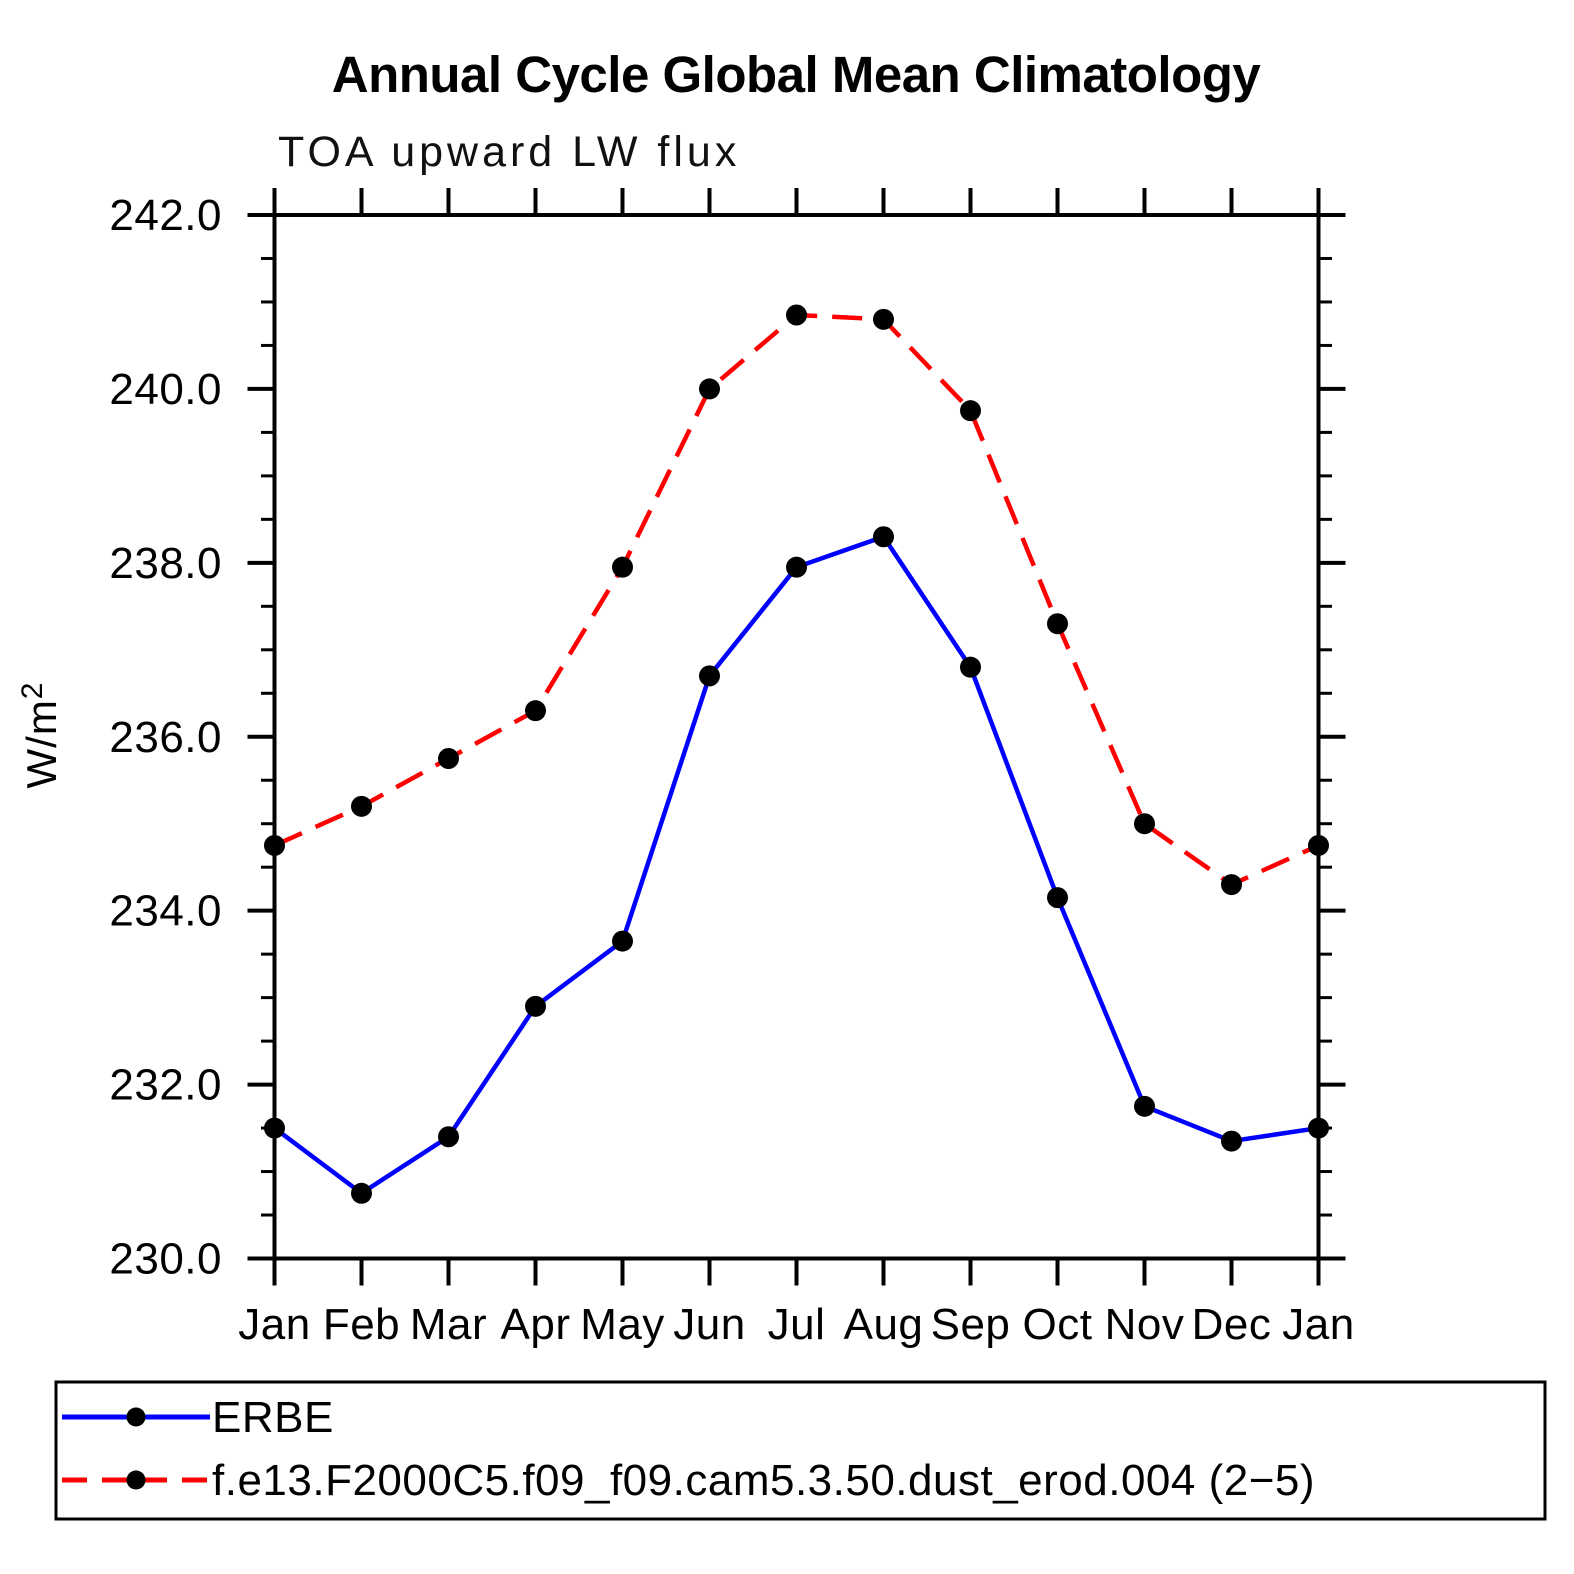  I want to click on x-tick-label: May, so click(622, 1324).